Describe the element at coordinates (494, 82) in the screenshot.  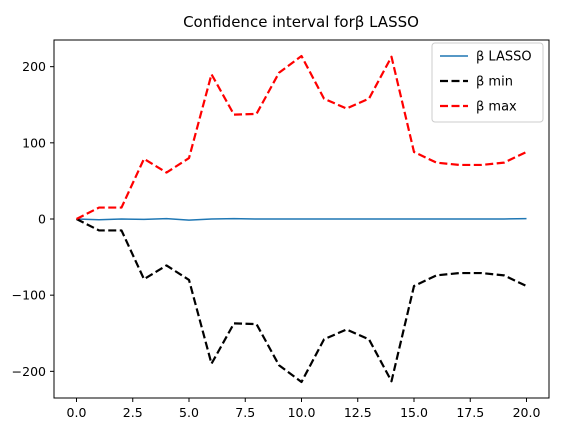
I see `legend-label-1: β min` at that location.